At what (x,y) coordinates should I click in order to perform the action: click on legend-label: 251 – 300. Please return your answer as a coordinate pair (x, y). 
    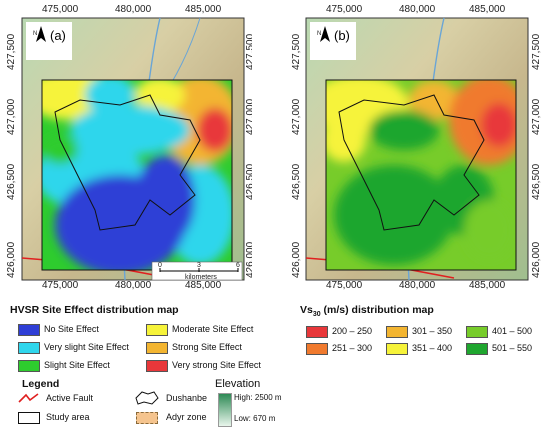
    Looking at the image, I should click on (352, 348).